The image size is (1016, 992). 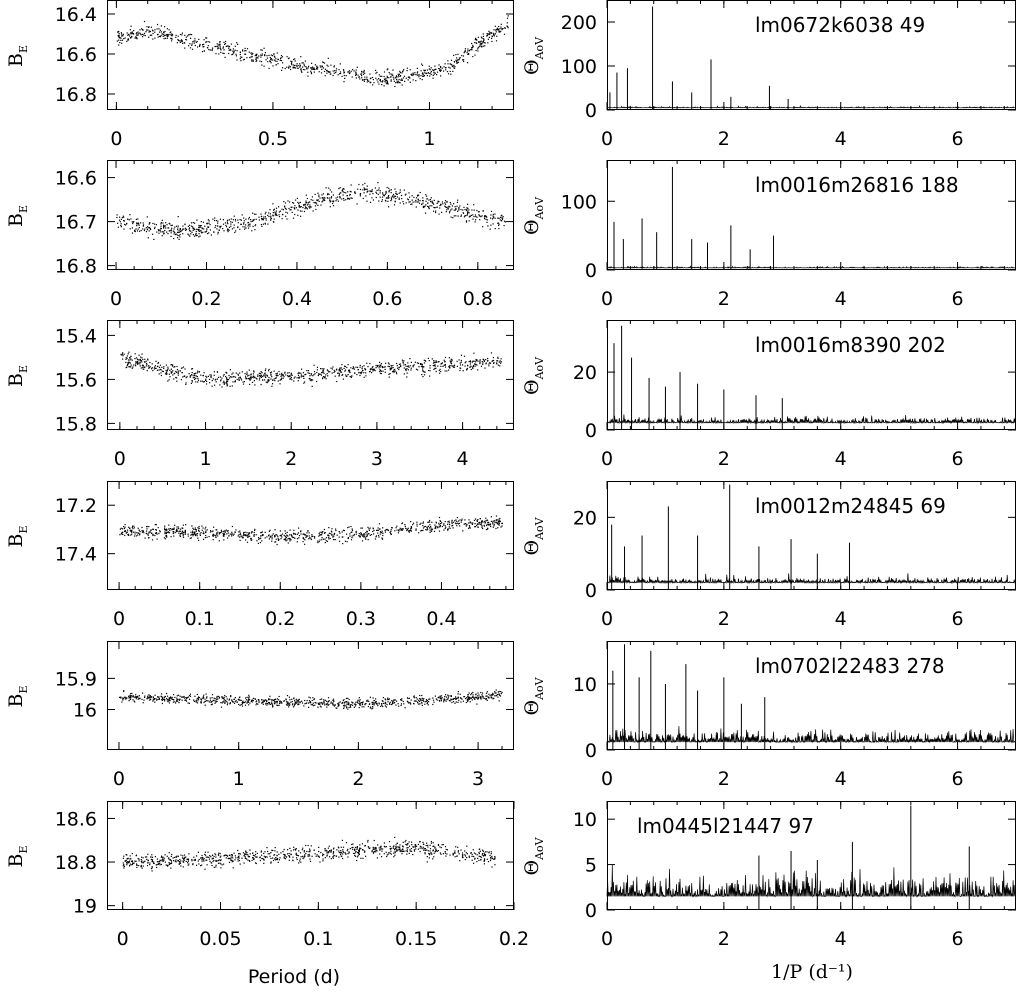 What do you see at coordinates (441, 619) in the screenshot?
I see `x-tick-label: 0.4` at bounding box center [441, 619].